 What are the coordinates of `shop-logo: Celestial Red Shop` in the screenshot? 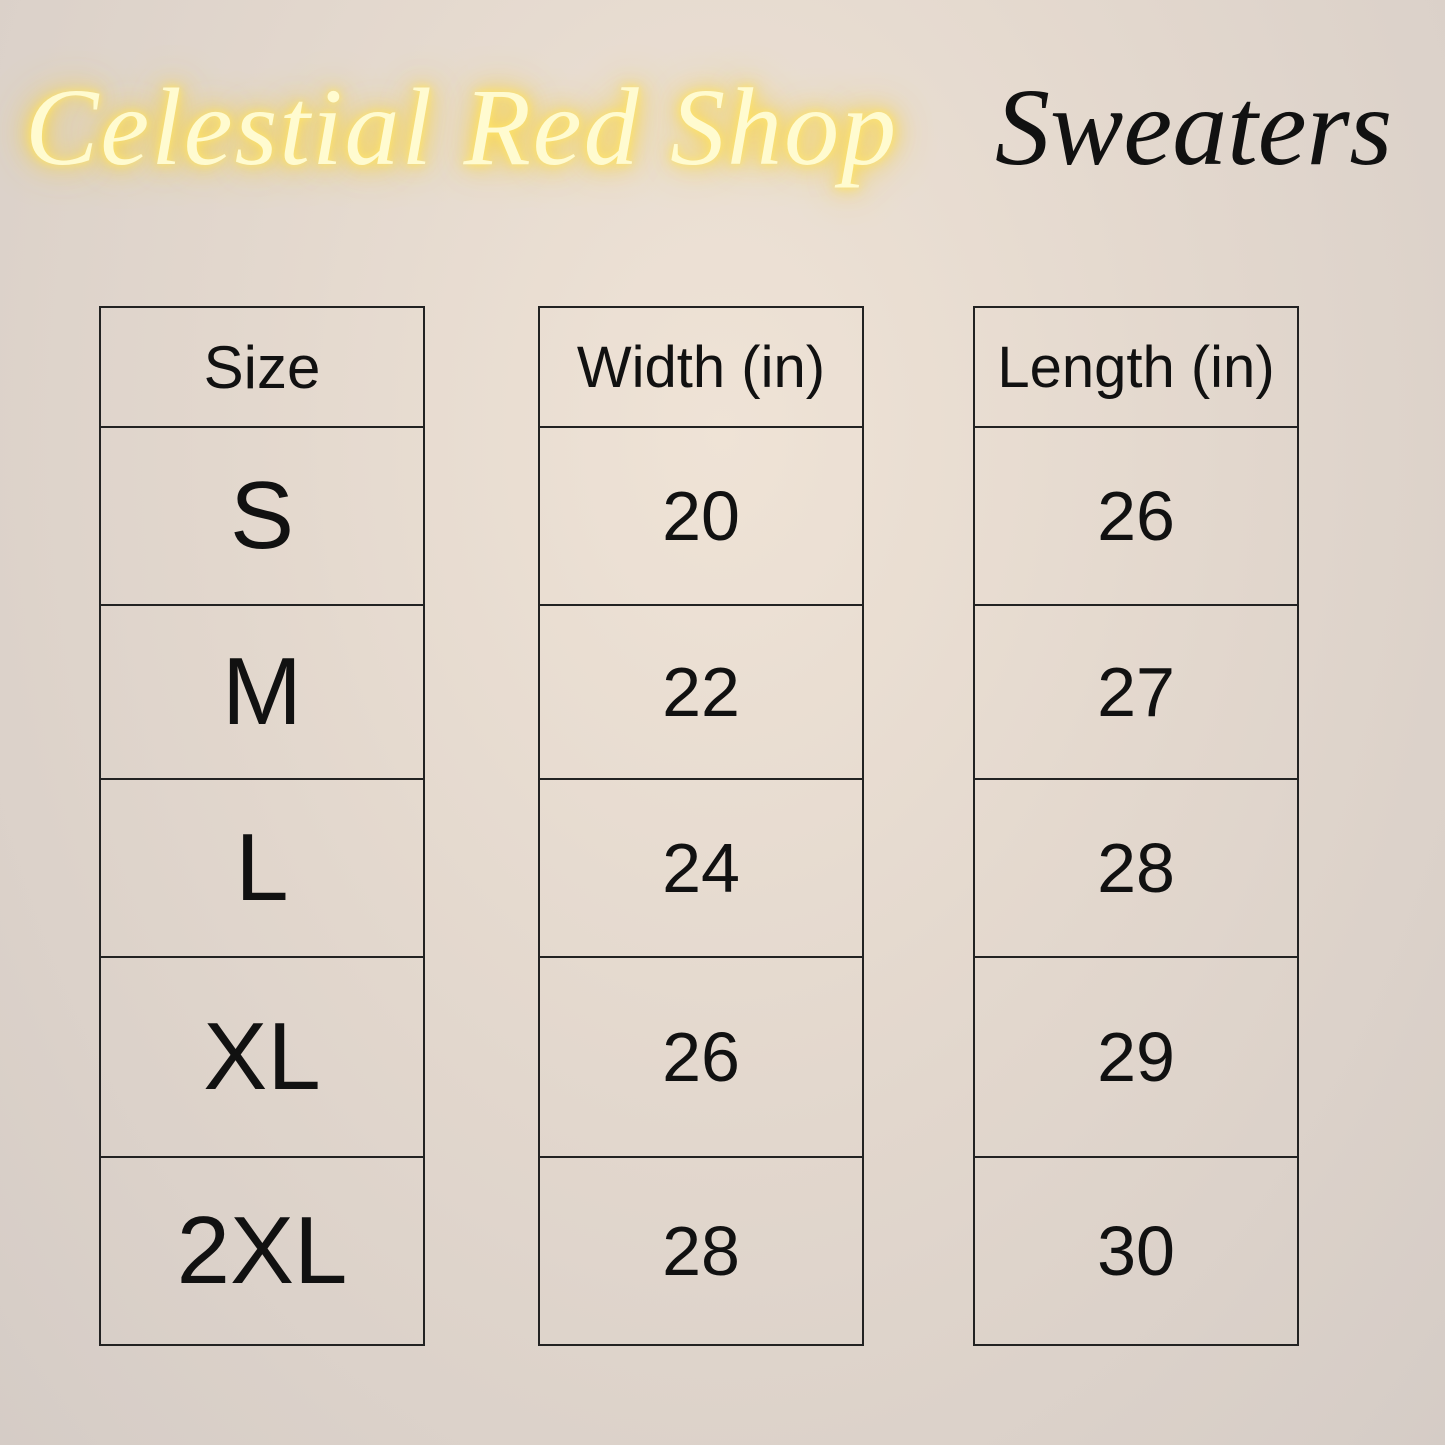 It's located at (462, 127).